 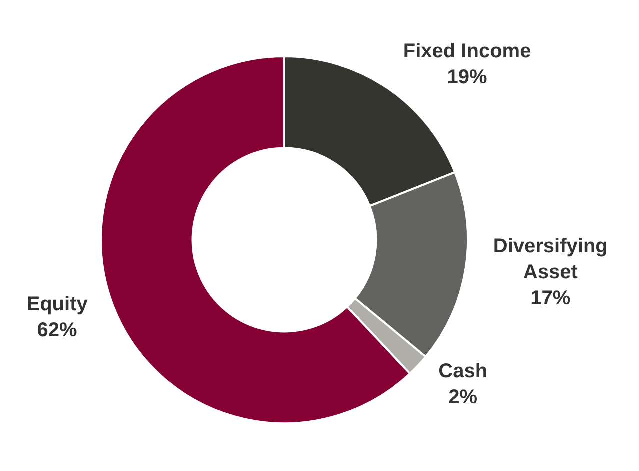 What do you see at coordinates (550, 260) in the screenshot?
I see `slice-label: Diversifying Asset` at bounding box center [550, 260].